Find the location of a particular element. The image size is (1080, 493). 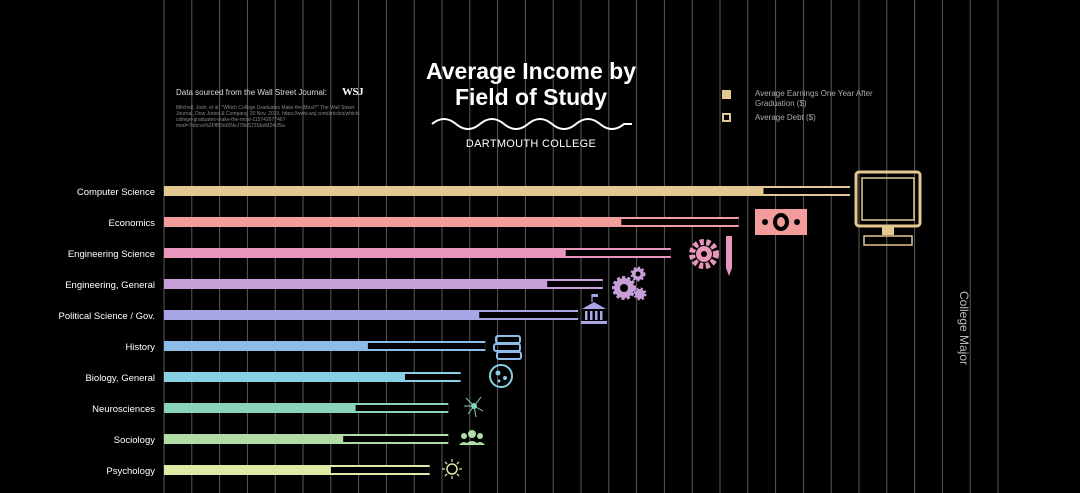

category-label: History is located at coordinates (140, 347).